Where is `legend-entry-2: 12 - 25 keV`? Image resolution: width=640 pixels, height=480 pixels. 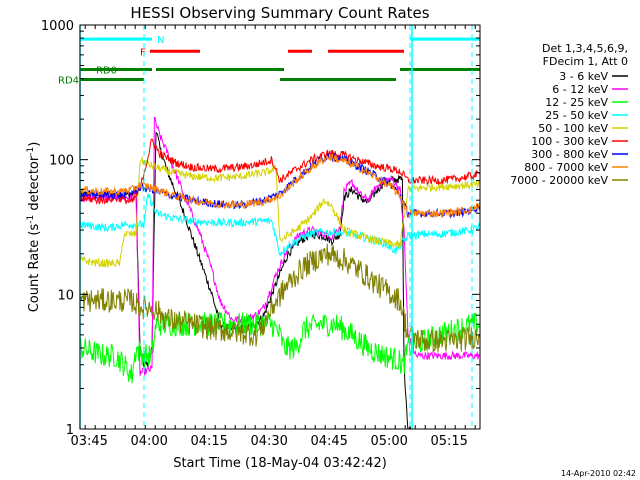 legend-entry-2: 12 - 25 keV is located at coordinates (576, 102).